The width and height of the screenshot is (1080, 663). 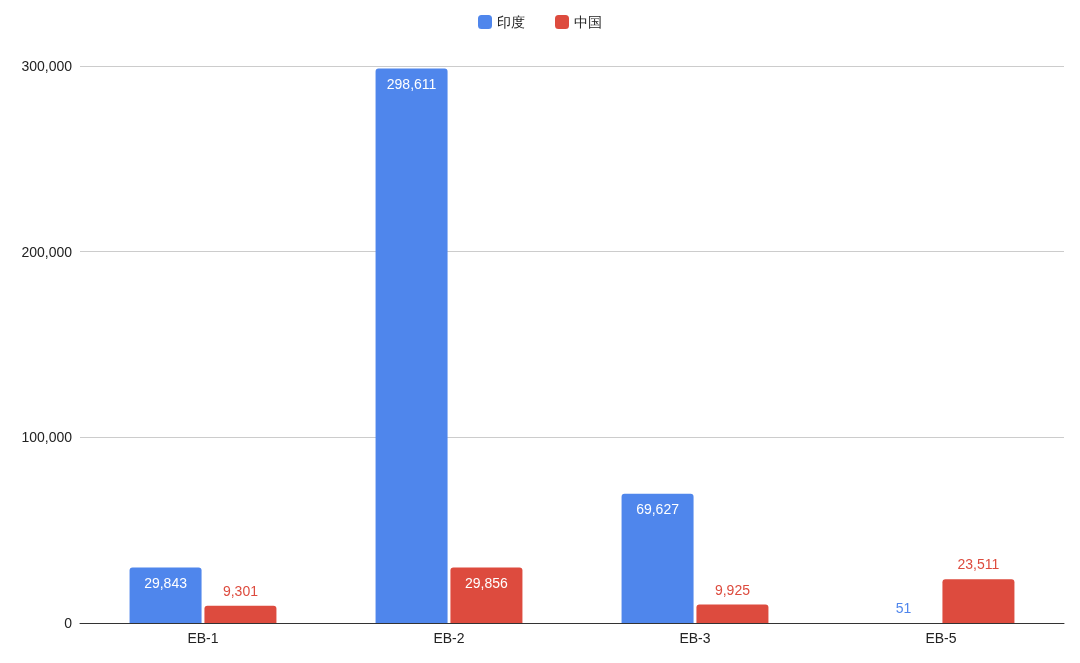 I want to click on y-tick-label: 100,000, so click(x=47, y=437).